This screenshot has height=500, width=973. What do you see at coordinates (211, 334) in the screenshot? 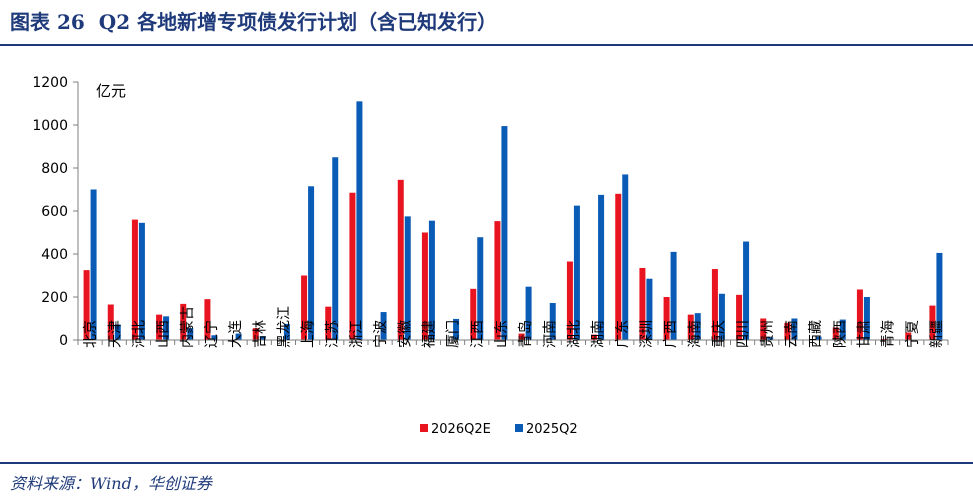
I see `x-tick-label: 辽宁` at bounding box center [211, 334].